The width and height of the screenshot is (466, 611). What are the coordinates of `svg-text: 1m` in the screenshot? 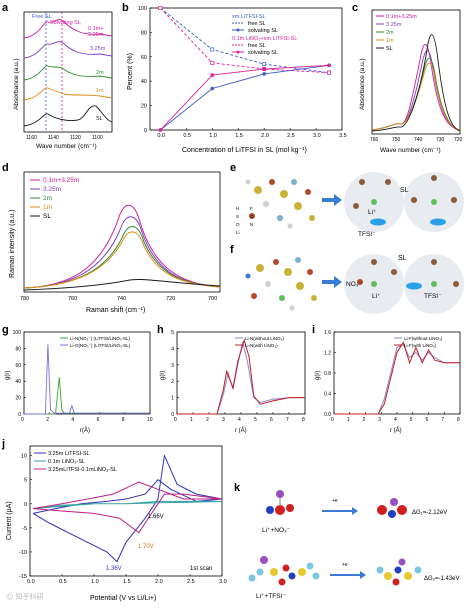 It's located at (47, 207).